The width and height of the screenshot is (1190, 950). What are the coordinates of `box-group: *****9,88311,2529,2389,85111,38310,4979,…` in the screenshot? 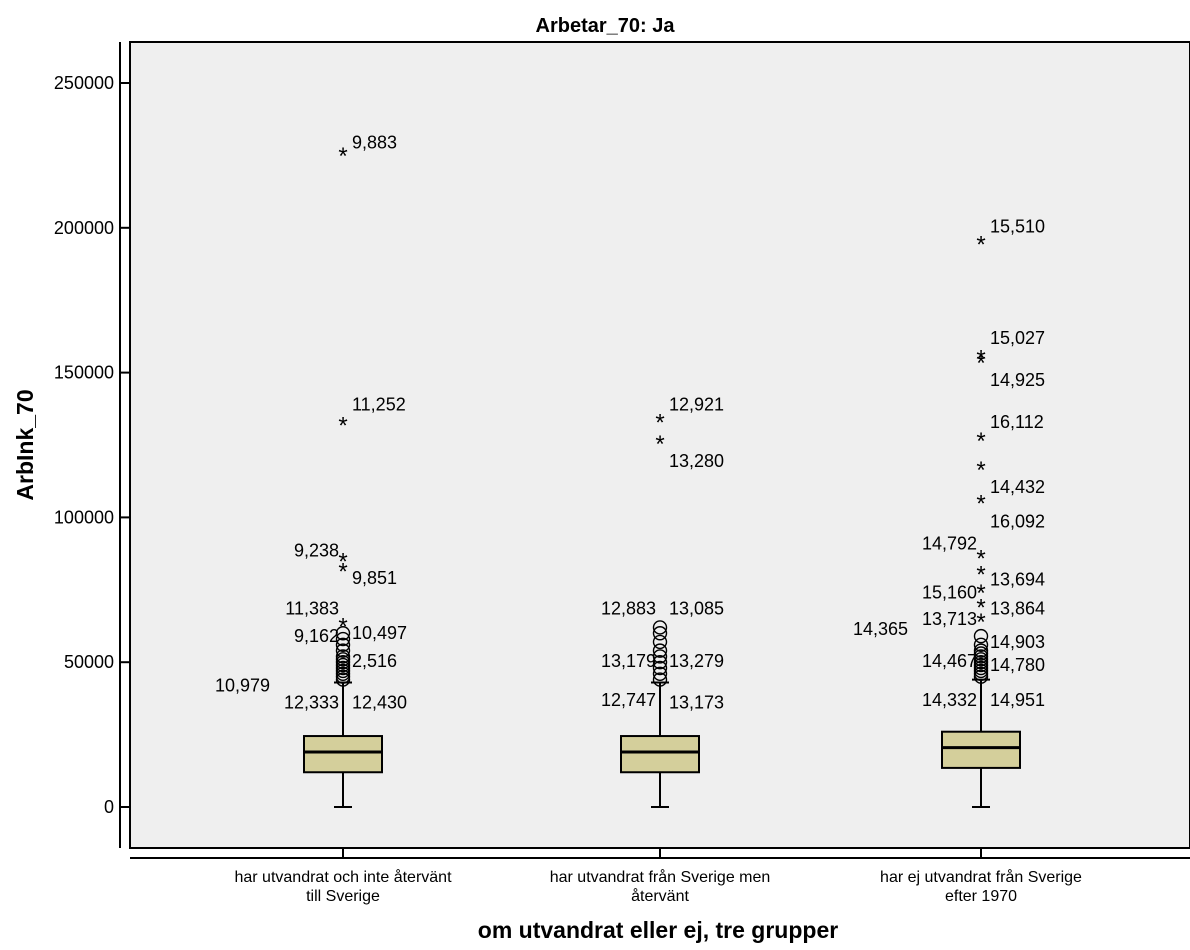 It's located at (311, 470).